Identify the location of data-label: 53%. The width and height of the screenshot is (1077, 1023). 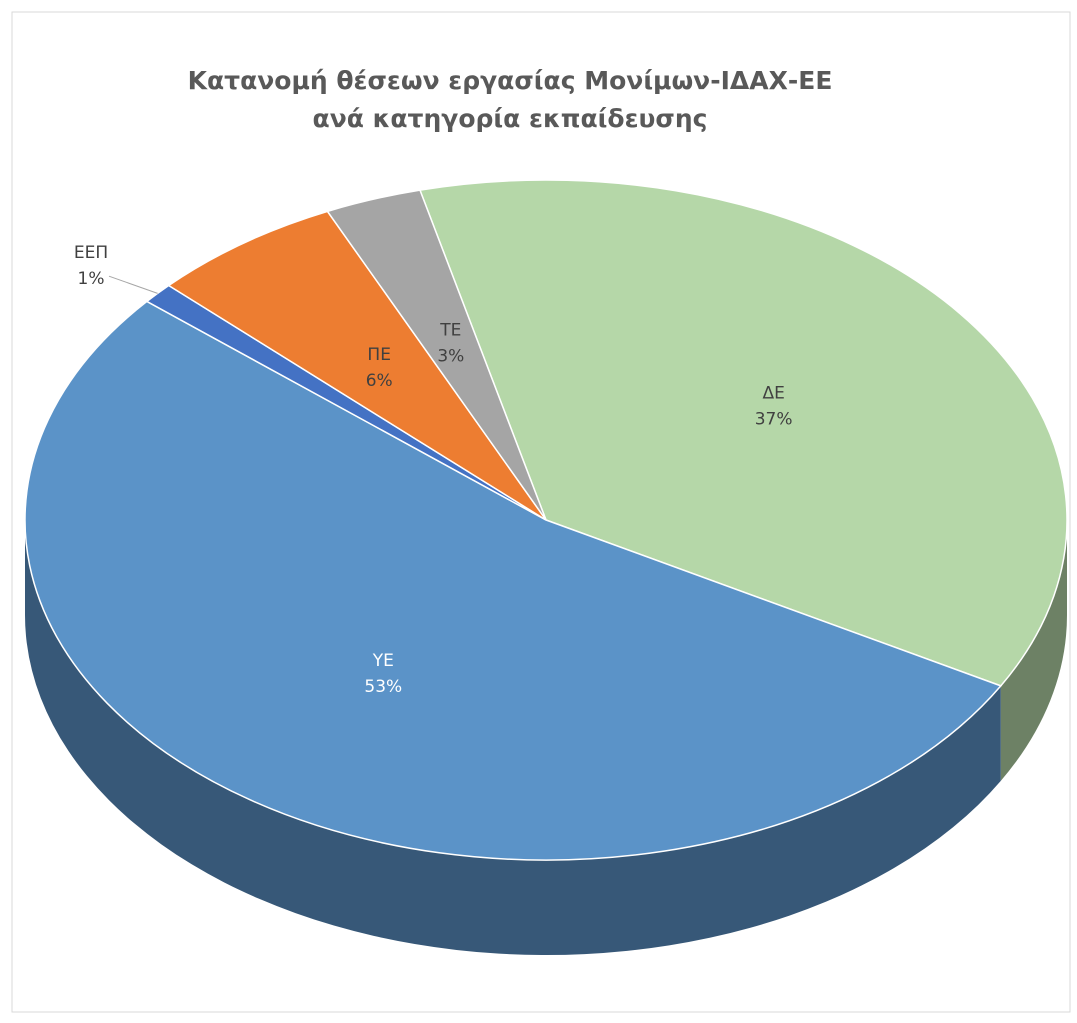
(383, 687).